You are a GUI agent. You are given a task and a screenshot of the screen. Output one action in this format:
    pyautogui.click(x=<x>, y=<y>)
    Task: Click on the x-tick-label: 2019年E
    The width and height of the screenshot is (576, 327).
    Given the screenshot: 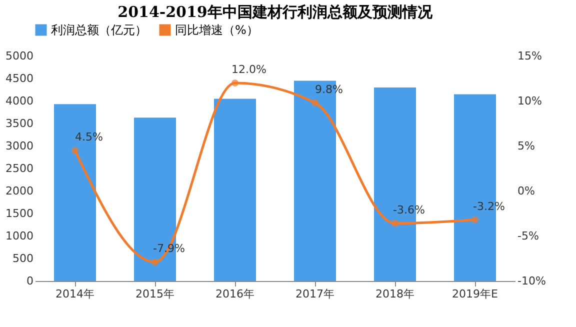 What is the action you would take?
    pyautogui.click(x=475, y=294)
    